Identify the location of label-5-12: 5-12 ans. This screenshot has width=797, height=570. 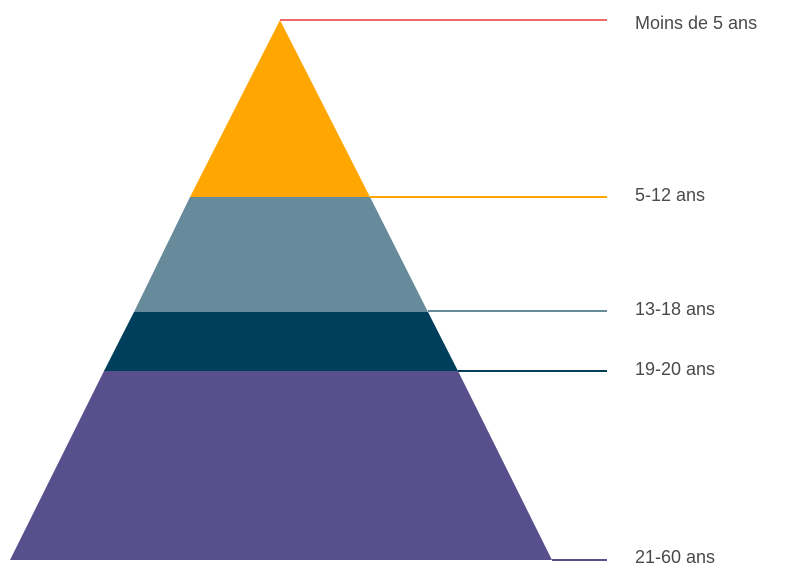
(670, 195).